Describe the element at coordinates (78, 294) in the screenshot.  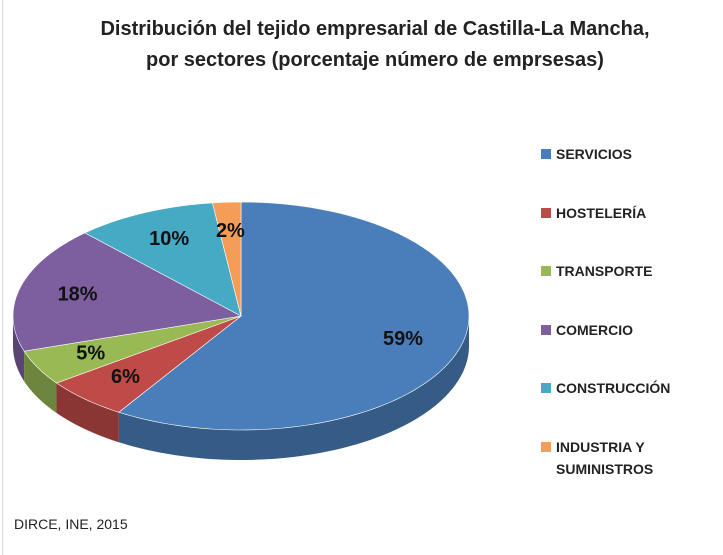
I see `data-label: 18%` at that location.